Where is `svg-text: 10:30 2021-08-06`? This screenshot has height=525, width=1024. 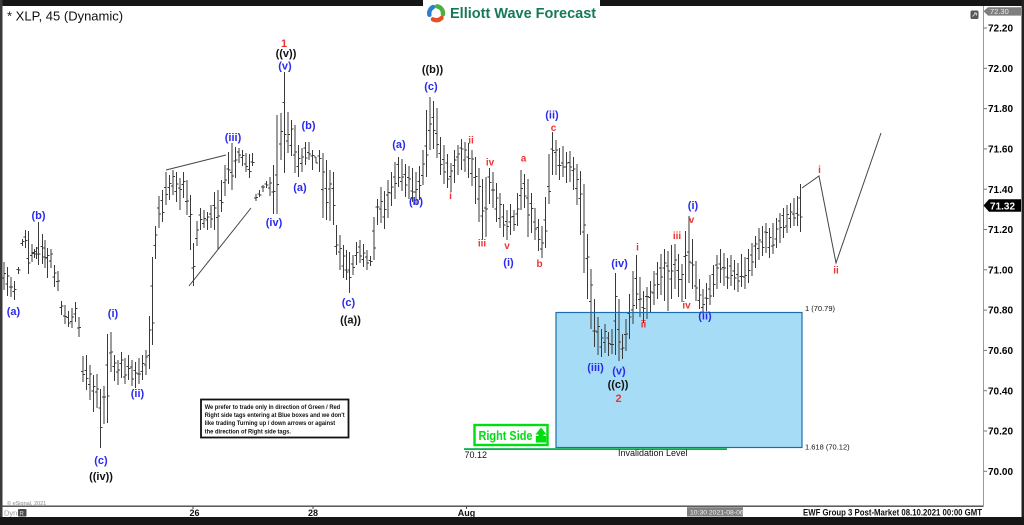
svg-text: 10:30 2021-08-06 is located at coordinates (717, 512).